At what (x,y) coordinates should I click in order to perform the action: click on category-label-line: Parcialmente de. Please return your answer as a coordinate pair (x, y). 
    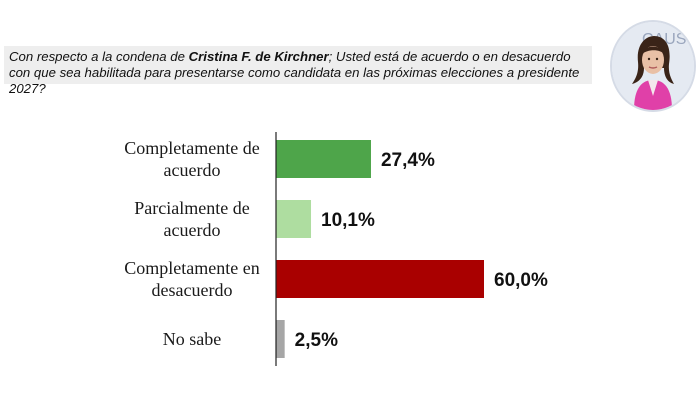
    Looking at the image, I should click on (191, 208).